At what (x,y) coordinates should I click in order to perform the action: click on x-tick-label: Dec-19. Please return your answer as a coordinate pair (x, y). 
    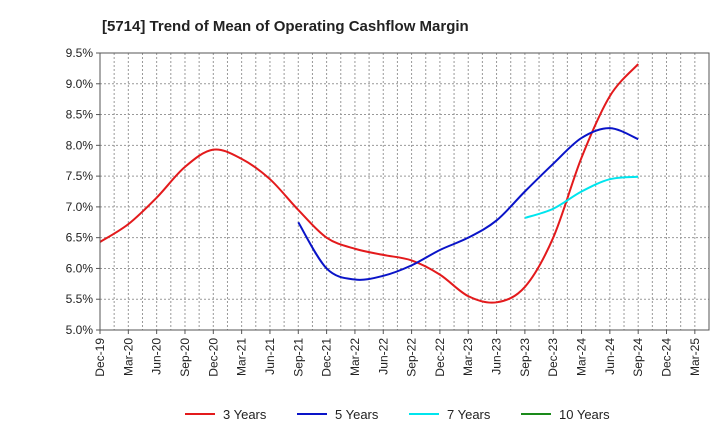
    Looking at the image, I should click on (100, 357).